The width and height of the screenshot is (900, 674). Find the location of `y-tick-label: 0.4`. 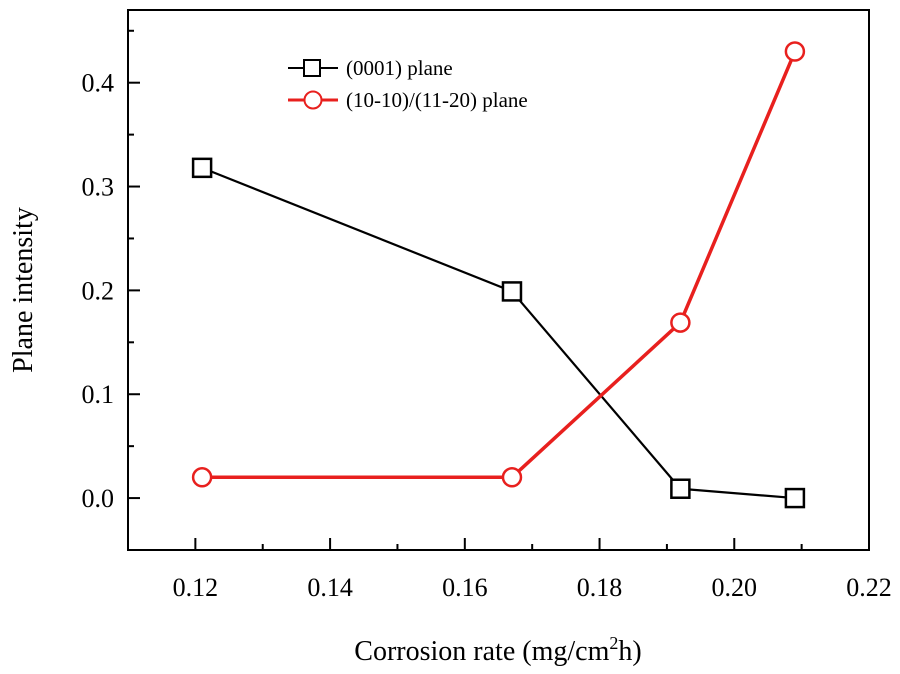

y-tick-label: 0.4 is located at coordinates (98, 83).